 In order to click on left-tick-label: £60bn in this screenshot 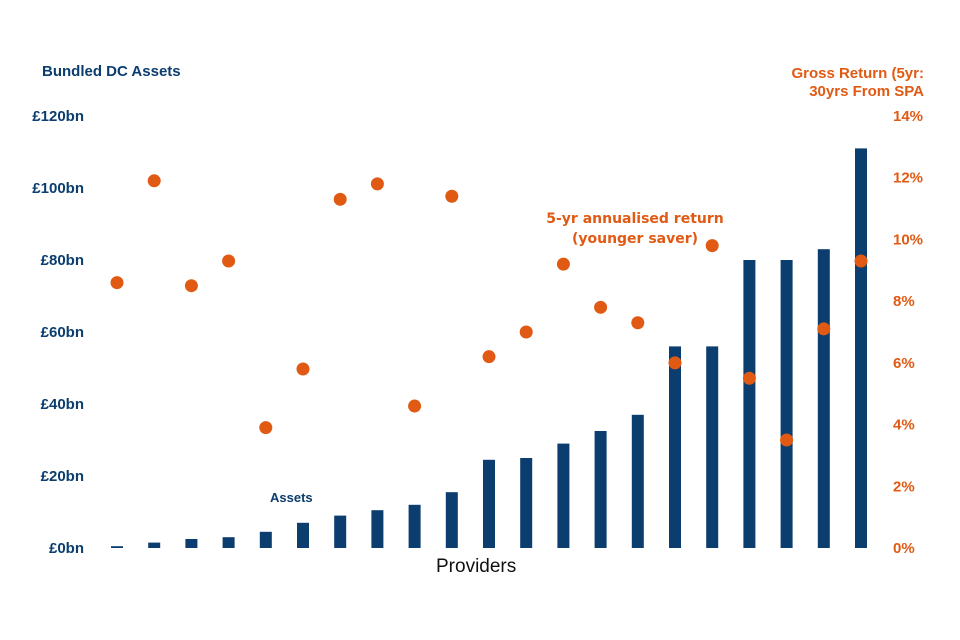, I will do `click(62, 332)`.